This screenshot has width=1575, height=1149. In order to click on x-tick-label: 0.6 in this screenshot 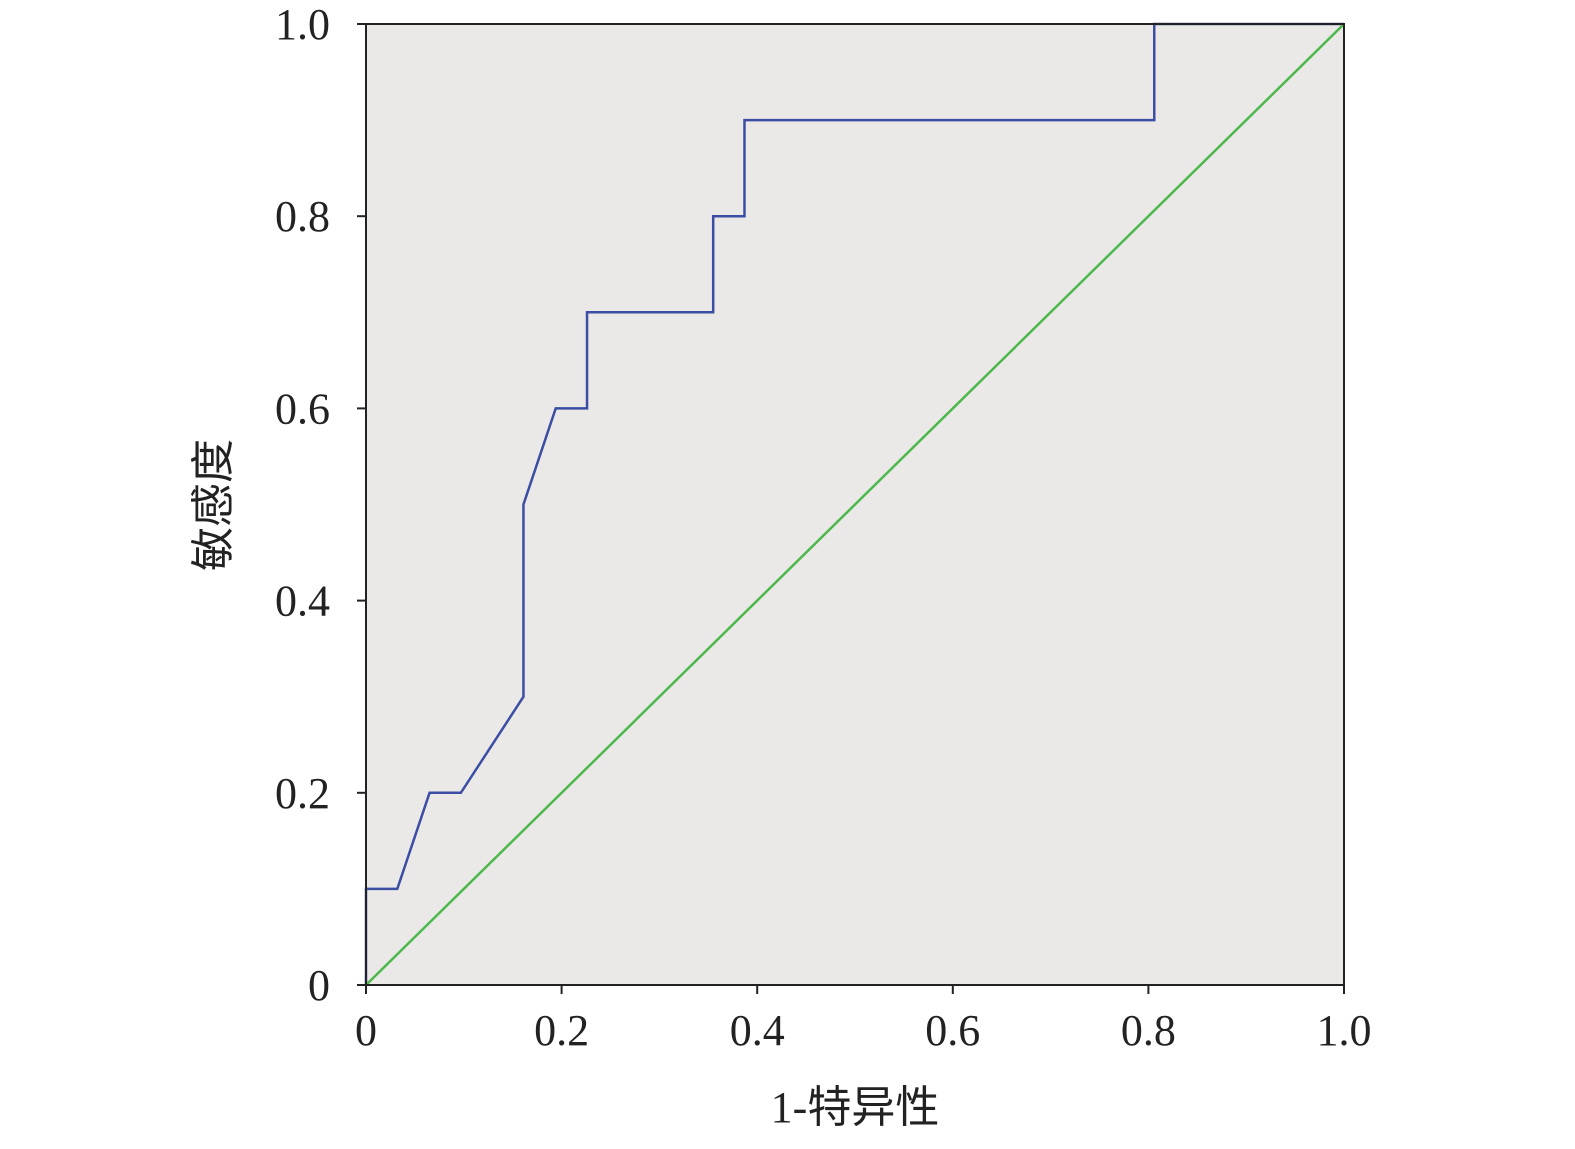, I will do `click(952, 1030)`.